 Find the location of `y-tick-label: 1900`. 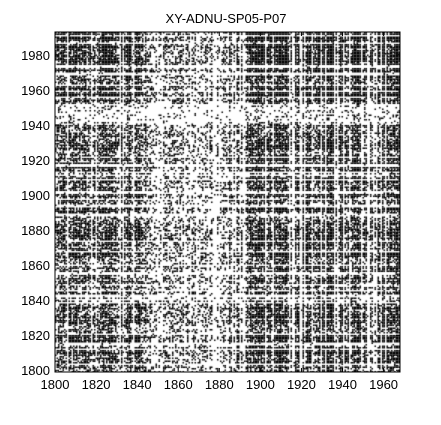

y-tick-label: 1900 is located at coordinates (35, 195).